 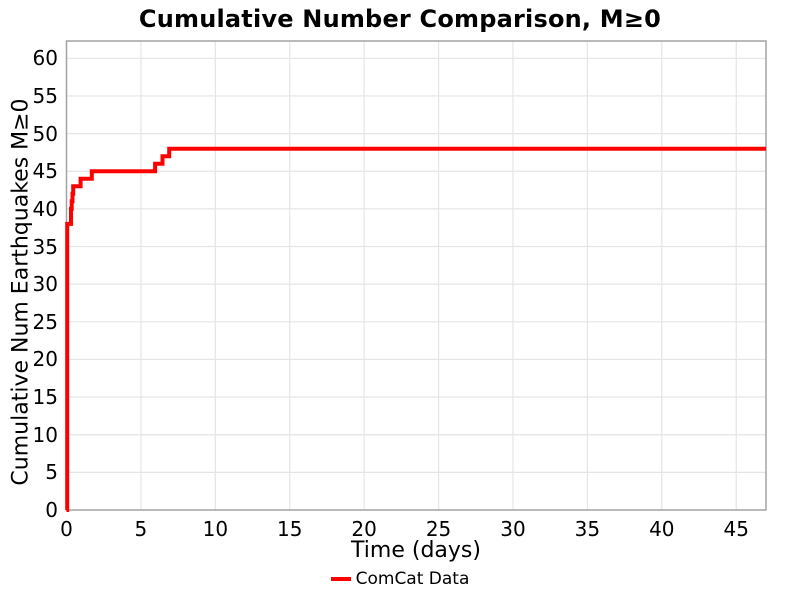 What do you see at coordinates (45, 208) in the screenshot?
I see `y-tick-label: 40` at bounding box center [45, 208].